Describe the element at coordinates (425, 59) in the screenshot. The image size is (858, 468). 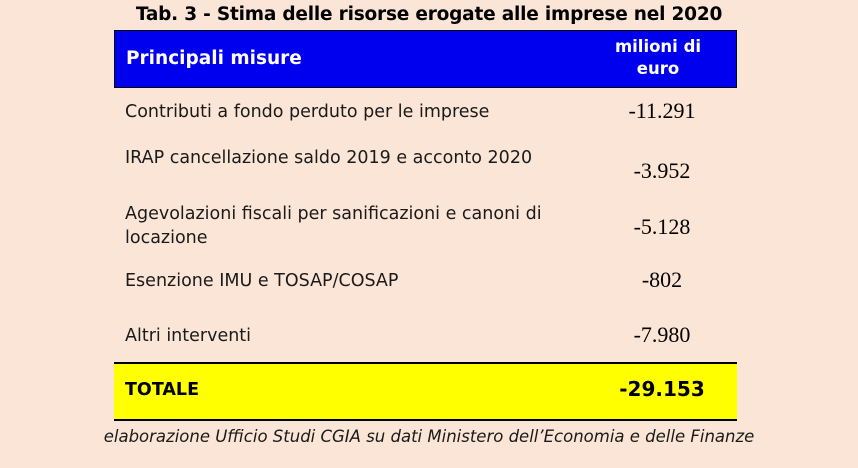
I see `table-header: Principali misure milioni di euro` at that location.